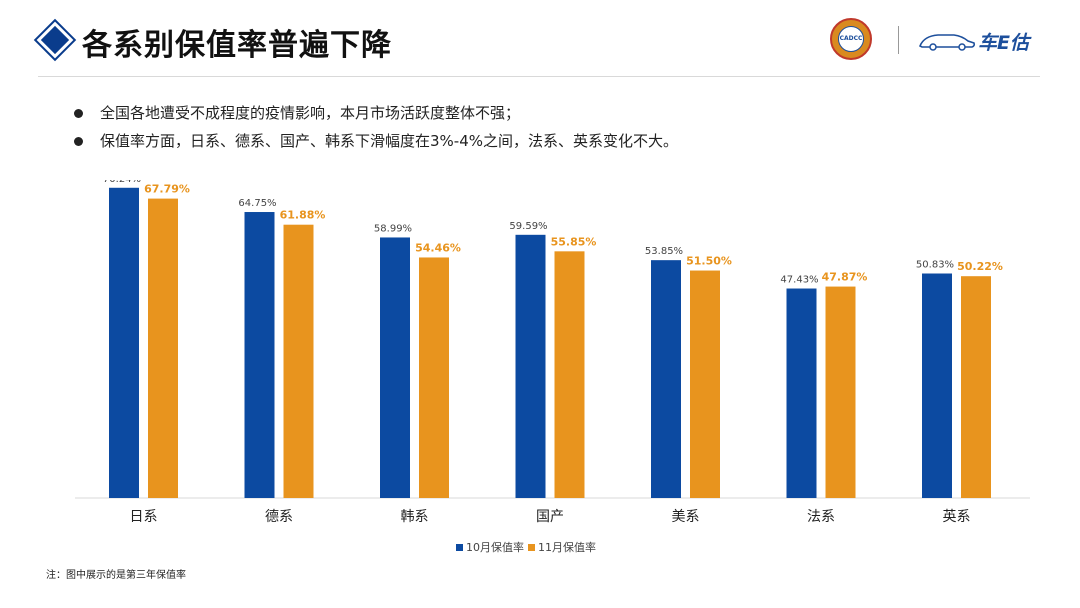 The height and width of the screenshot is (608, 1080). Describe the element at coordinates (540, 40) in the screenshot. I see `header: 各系别保值率普遍下降 CADCC 车E估` at that location.